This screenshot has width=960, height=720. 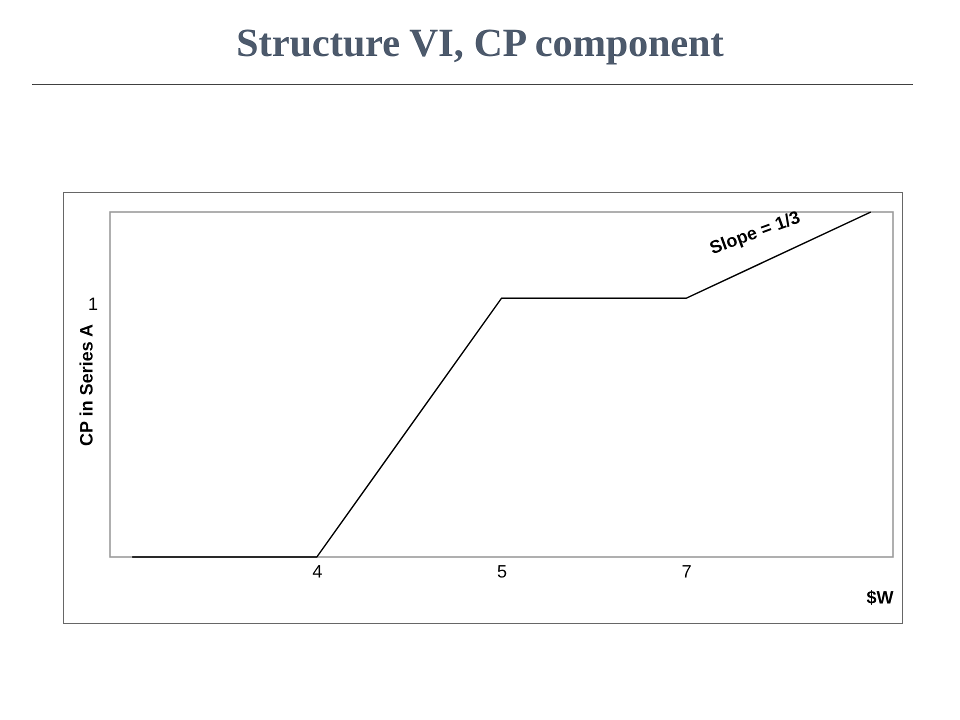 I want to click on x-axis-title: $W, so click(x=880, y=598).